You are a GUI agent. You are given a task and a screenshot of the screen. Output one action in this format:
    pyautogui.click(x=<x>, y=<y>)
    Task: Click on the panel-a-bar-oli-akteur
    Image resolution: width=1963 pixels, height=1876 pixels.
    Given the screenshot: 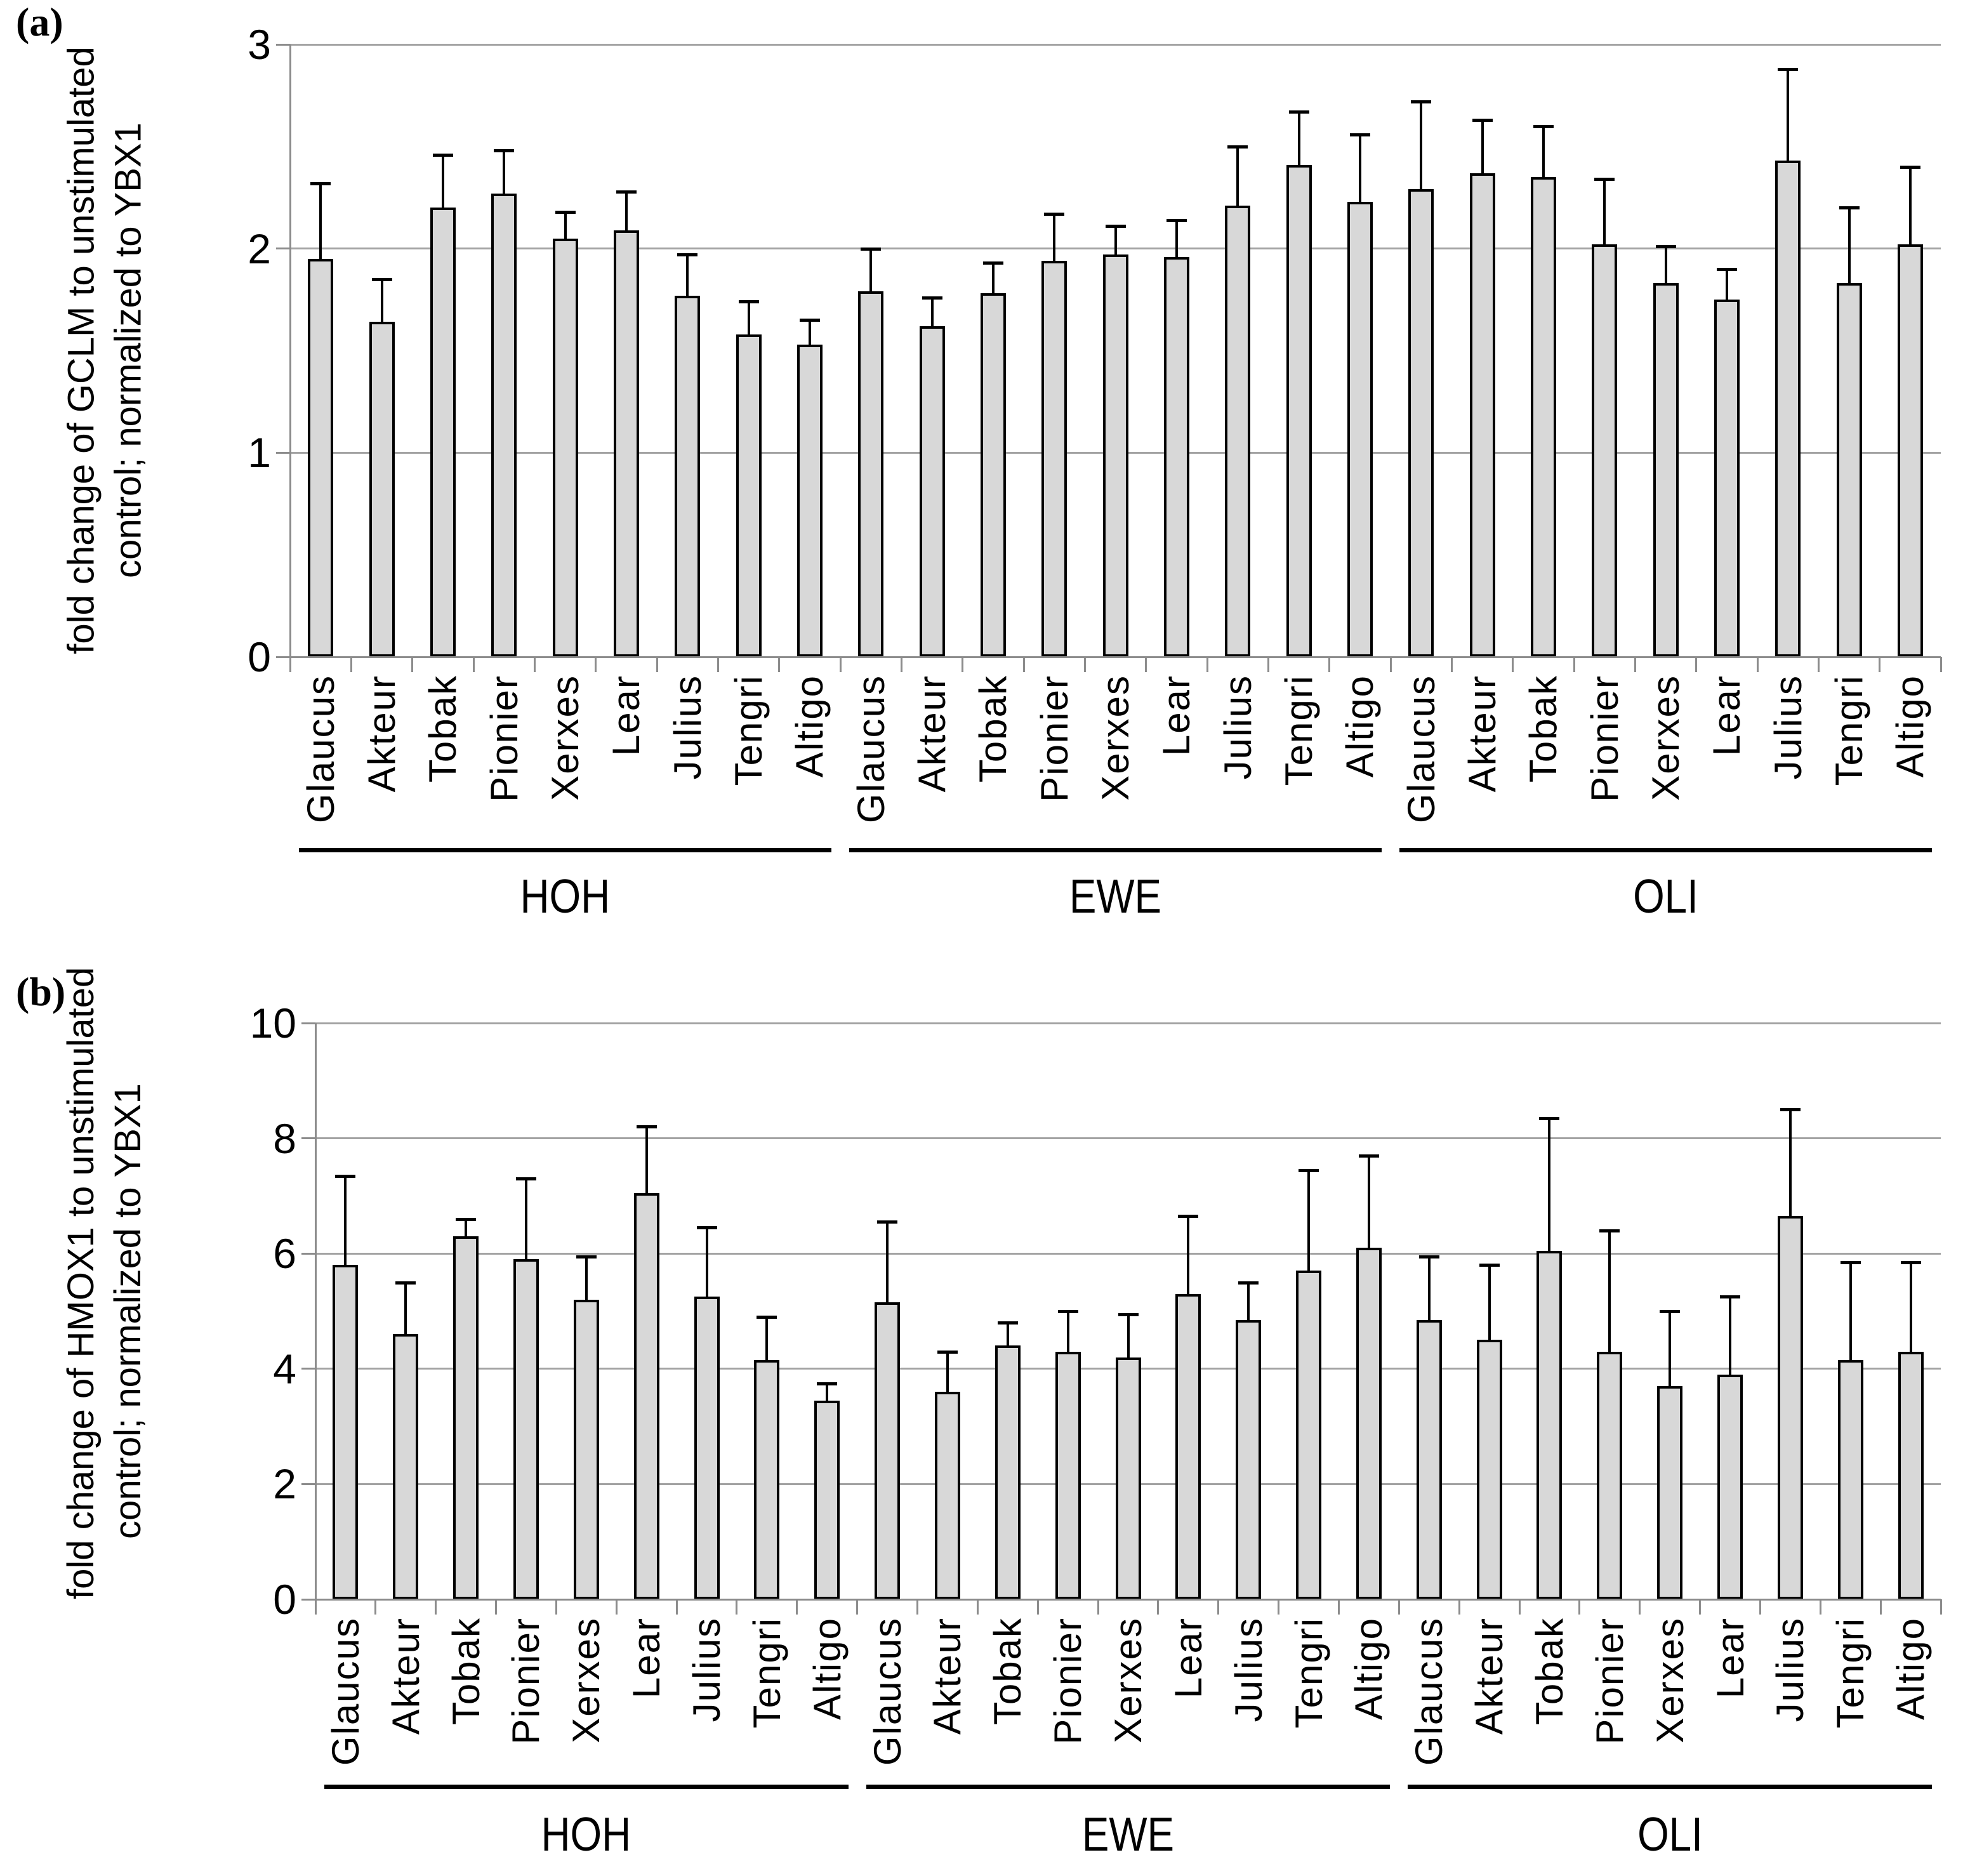 What is the action you would take?
    pyautogui.click(x=1482, y=415)
    